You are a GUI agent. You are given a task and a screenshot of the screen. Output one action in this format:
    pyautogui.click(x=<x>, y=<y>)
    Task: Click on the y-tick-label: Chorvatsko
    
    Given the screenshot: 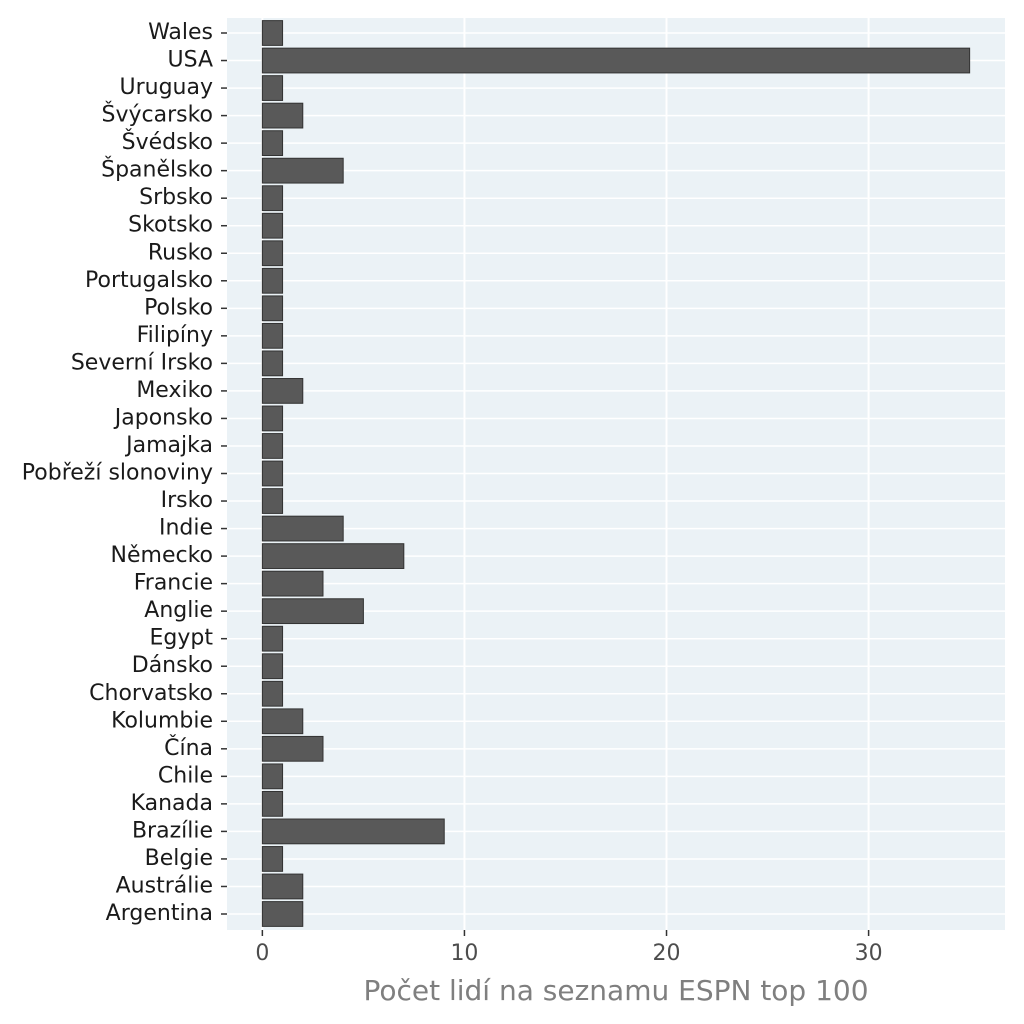 What is the action you would take?
    pyautogui.click(x=151, y=693)
    